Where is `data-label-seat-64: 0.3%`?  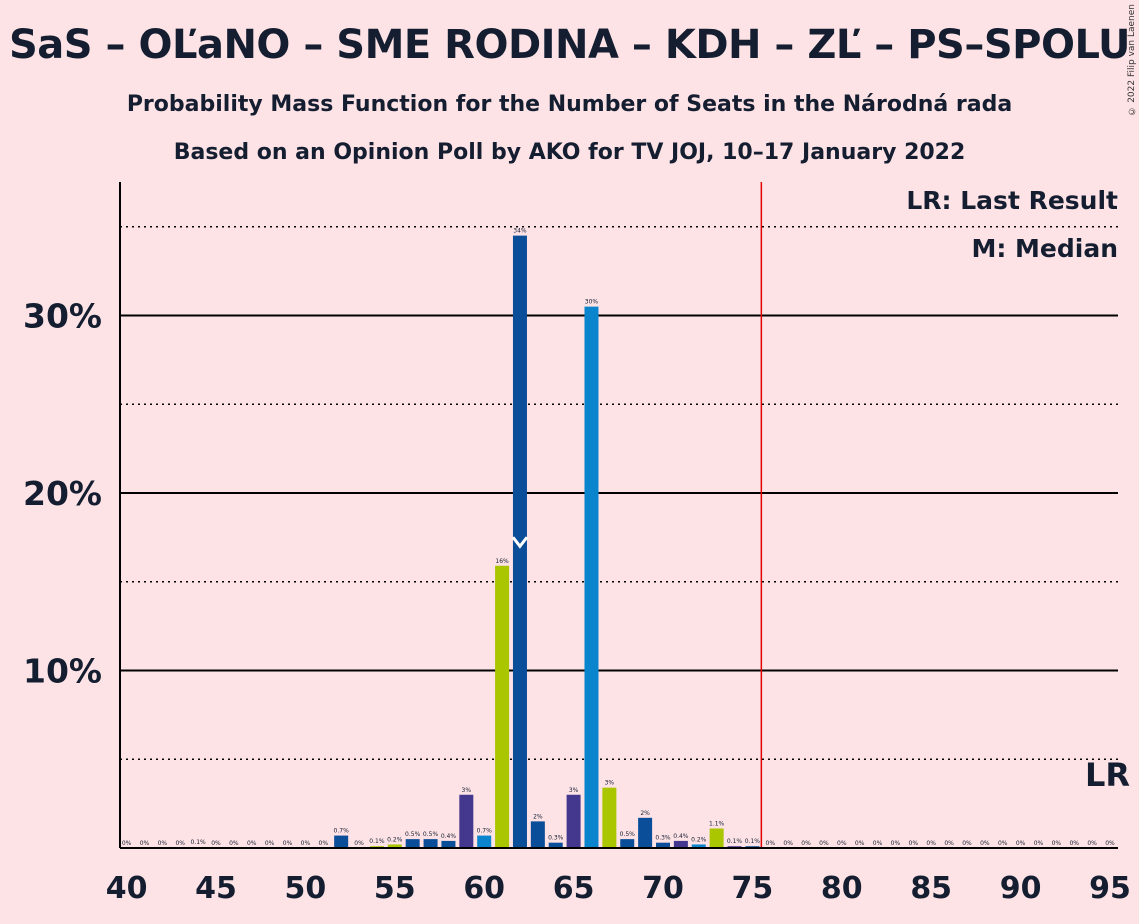
data-label-seat-64: 0.3% is located at coordinates (556, 838).